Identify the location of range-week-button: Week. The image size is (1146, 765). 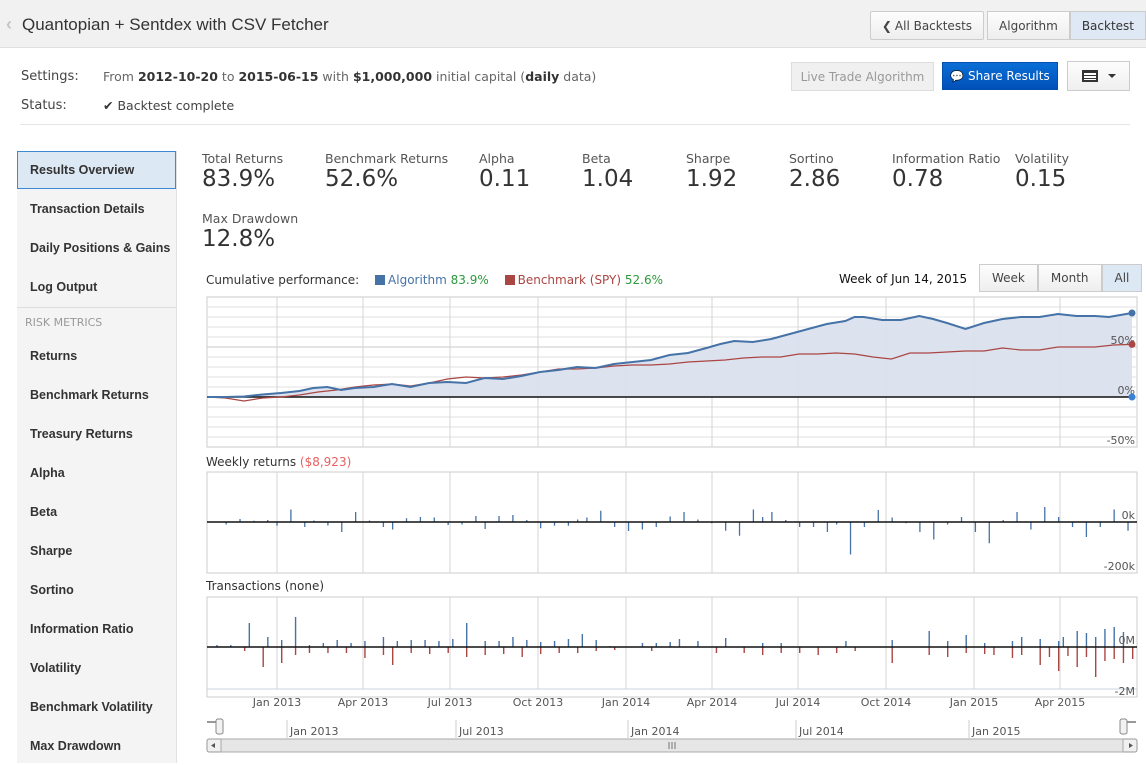
(1008, 278).